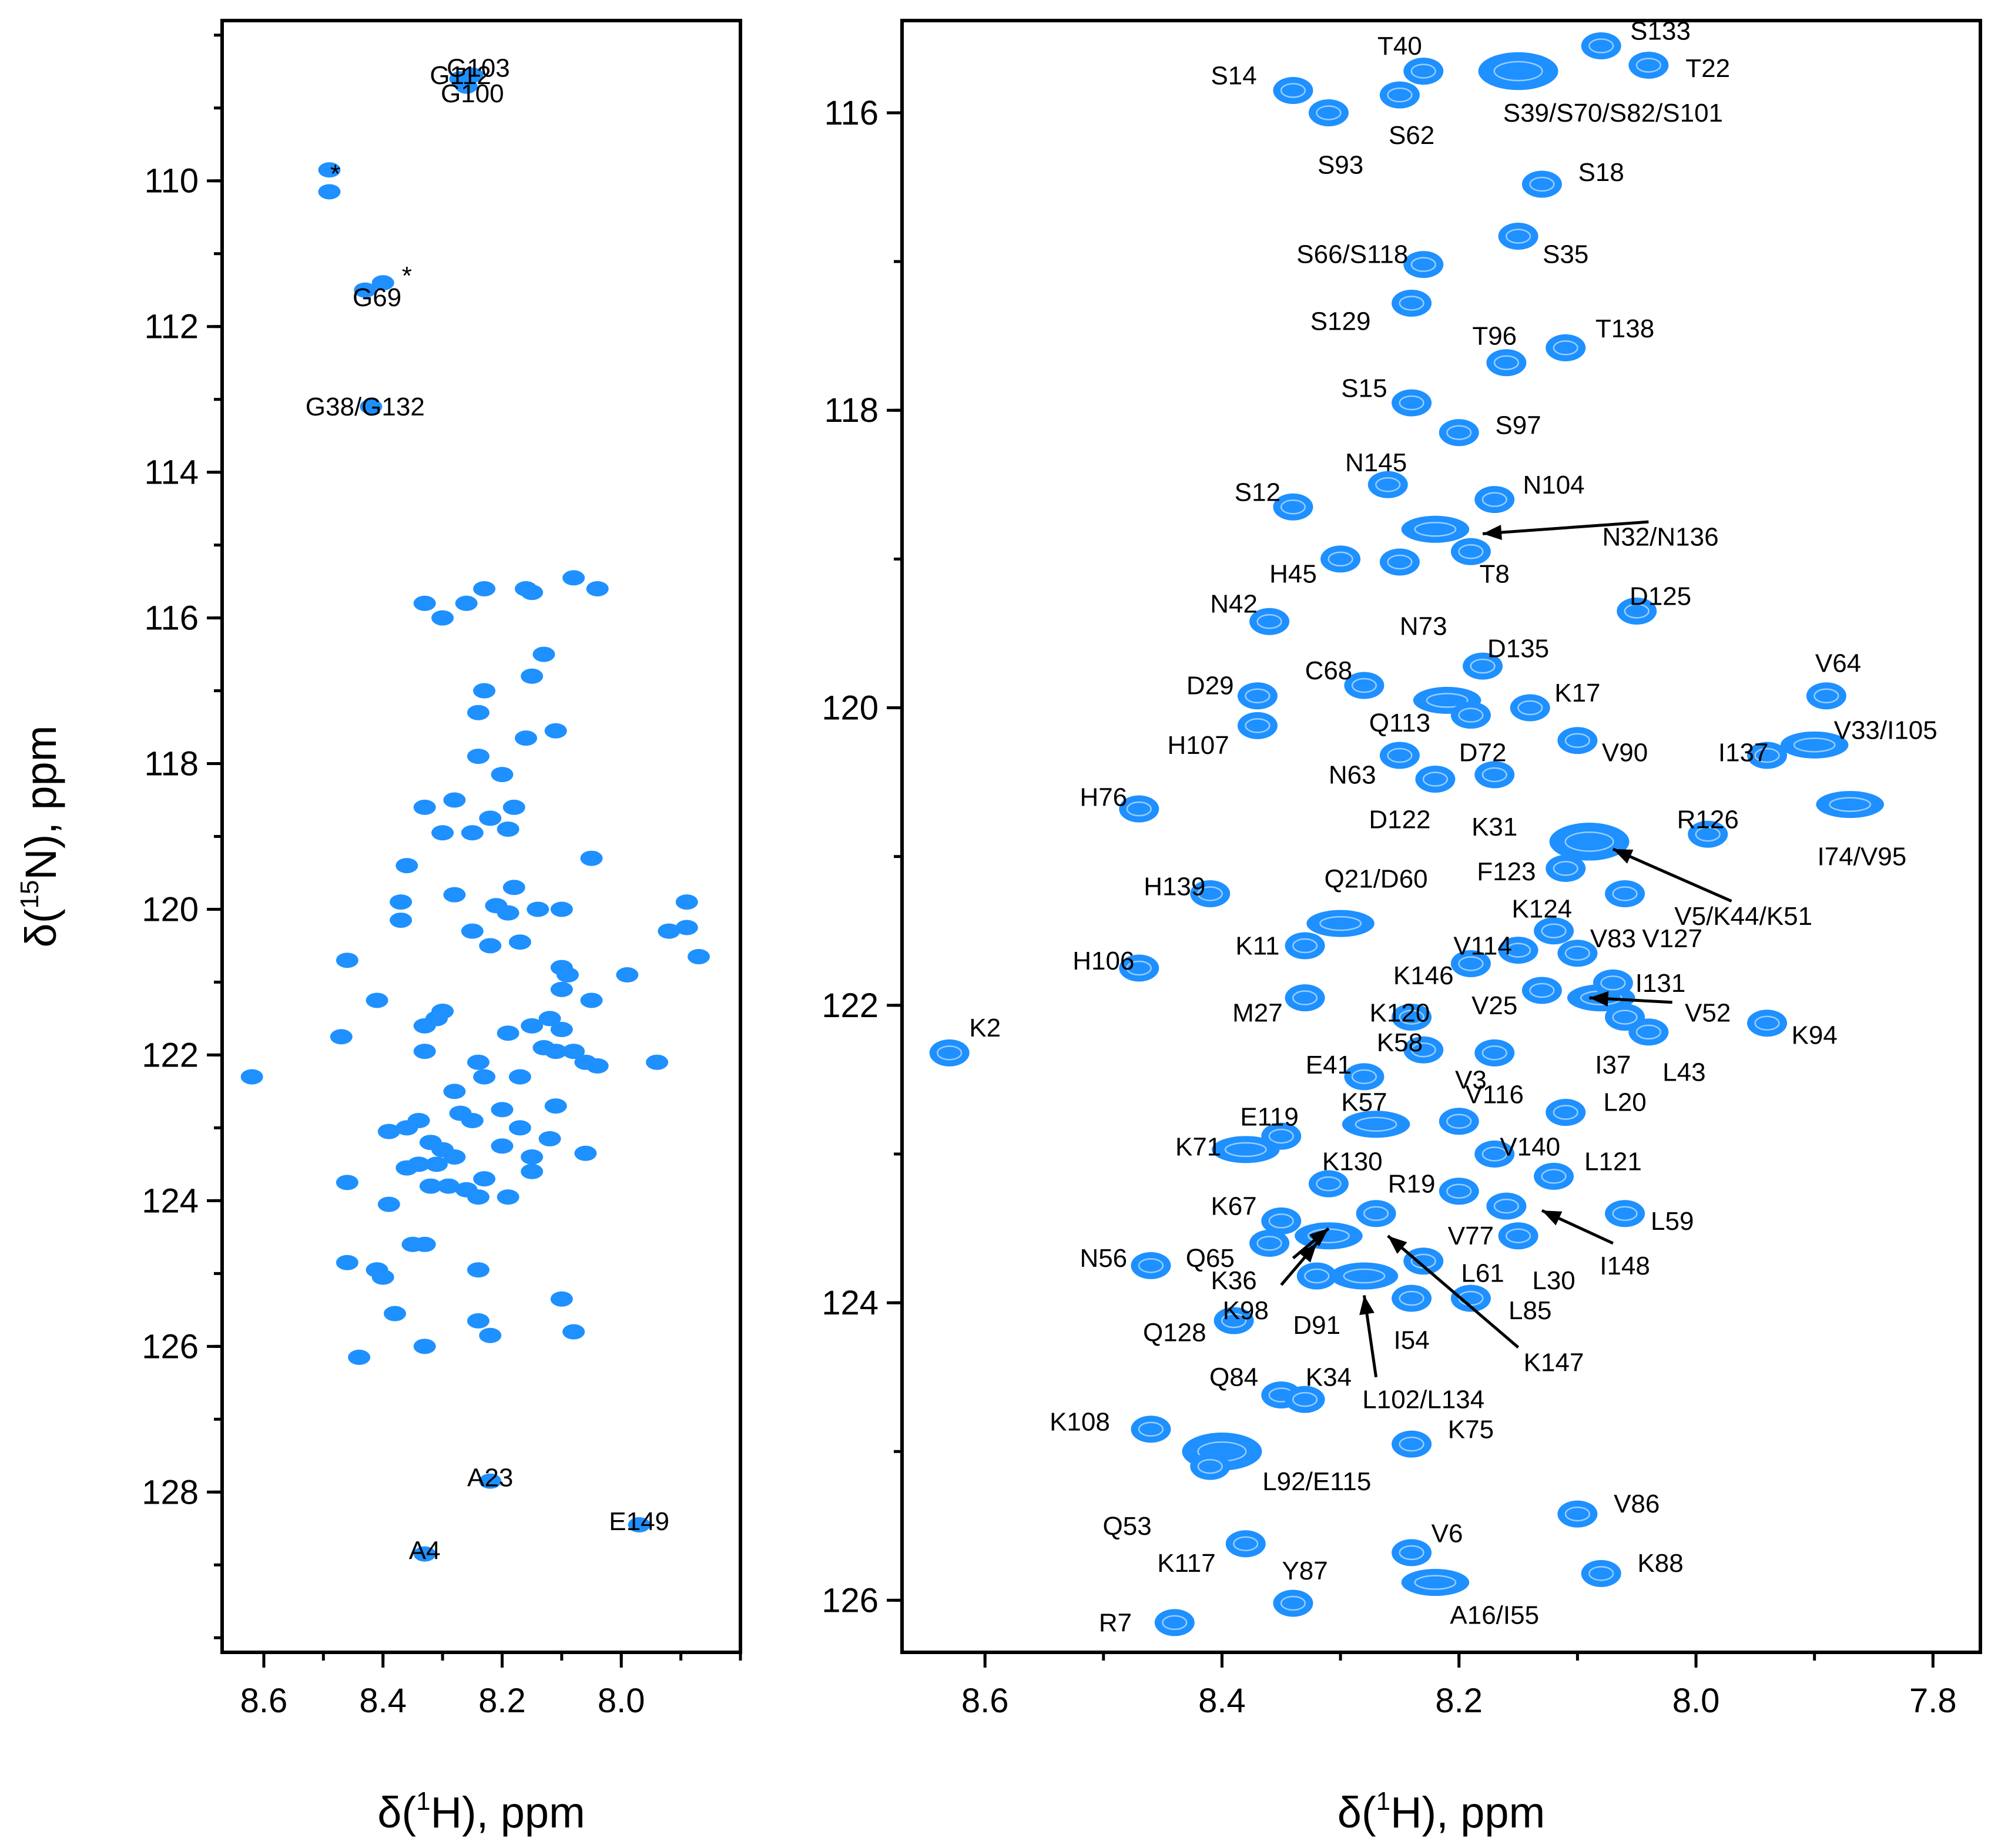  I want to click on peak-label: V116, so click(1494, 1095).